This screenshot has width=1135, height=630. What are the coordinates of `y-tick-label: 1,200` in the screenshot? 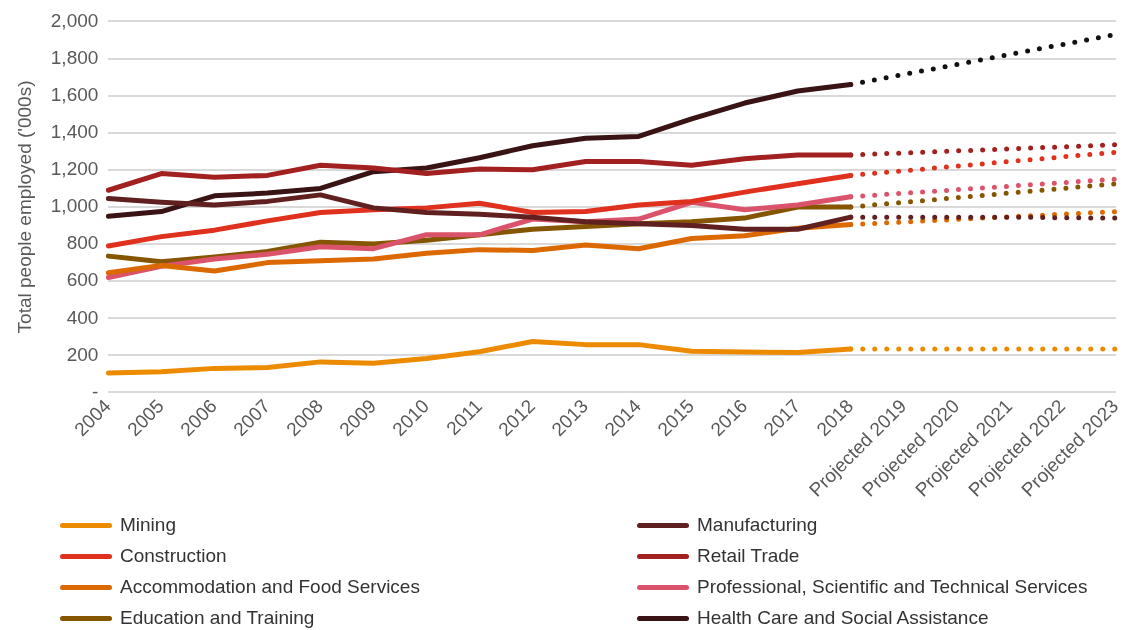 It's located at (74, 169).